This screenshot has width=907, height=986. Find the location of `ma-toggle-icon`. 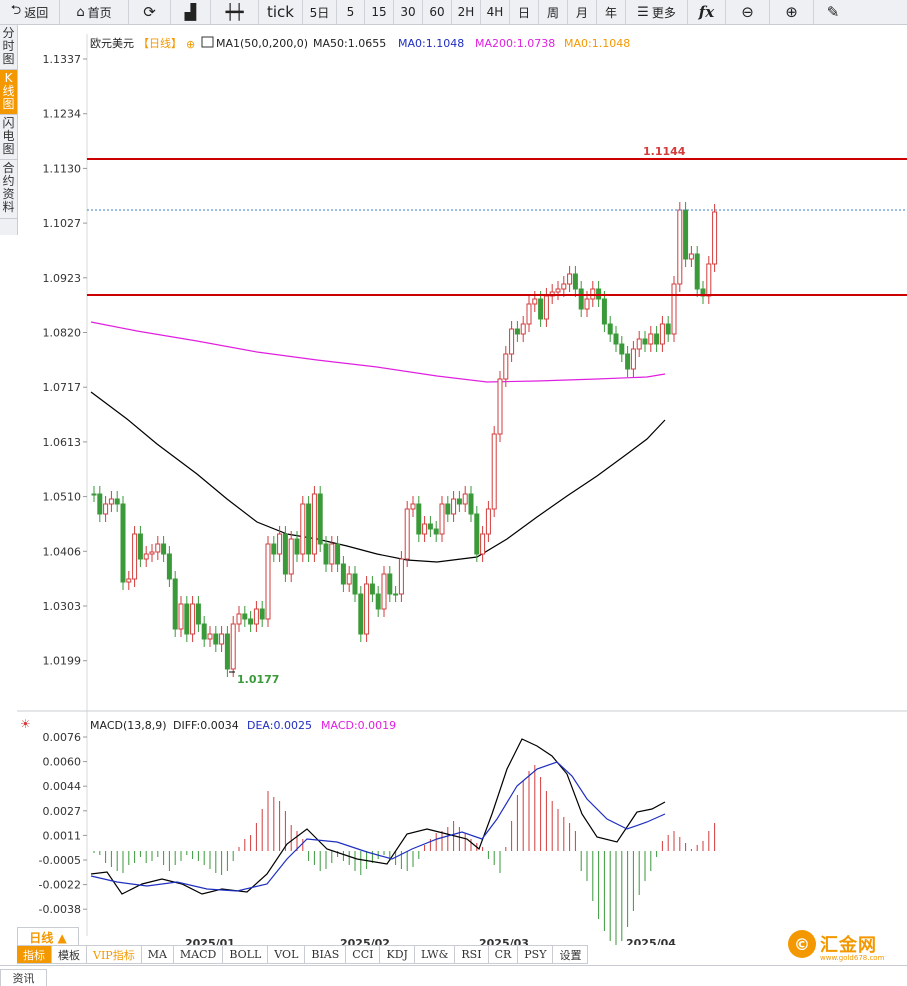

ma-toggle-icon is located at coordinates (207, 42).